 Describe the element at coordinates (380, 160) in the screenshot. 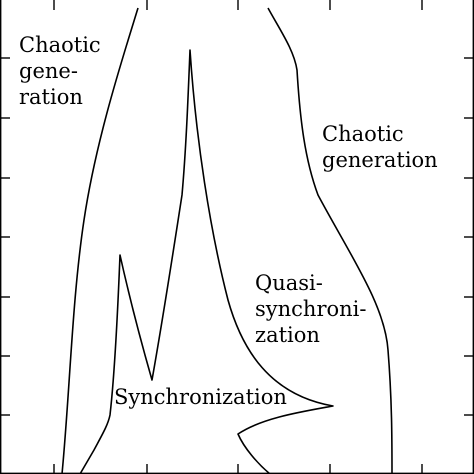

I see `label-chaotic-right-line2: generation` at that location.